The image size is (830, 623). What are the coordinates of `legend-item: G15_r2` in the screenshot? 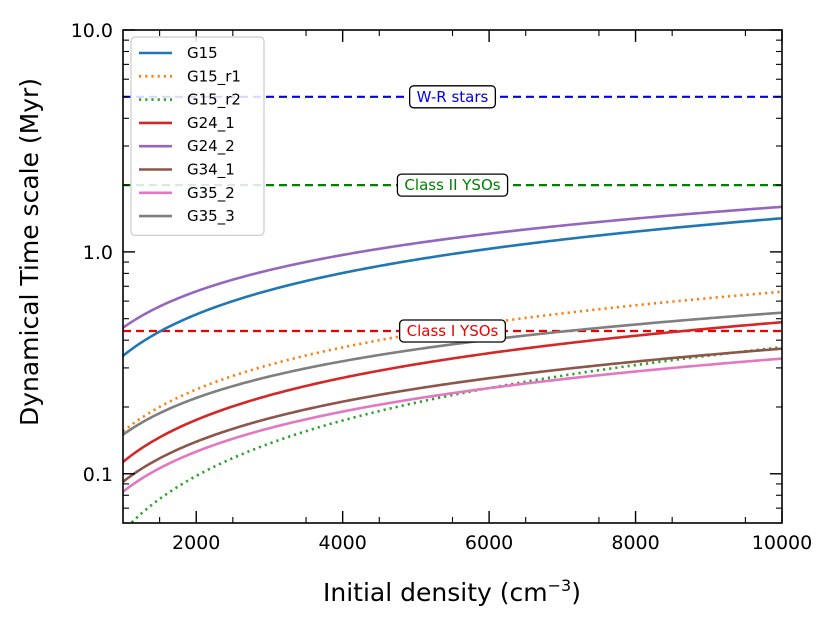 It's located at (190, 100).